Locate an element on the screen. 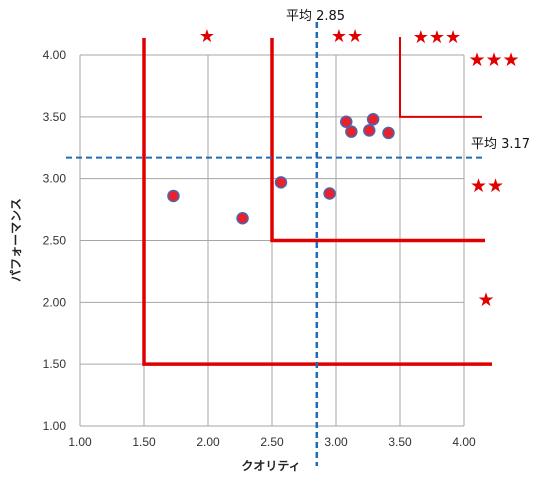  right-rank-label-0: ★★★ is located at coordinates (493, 60).